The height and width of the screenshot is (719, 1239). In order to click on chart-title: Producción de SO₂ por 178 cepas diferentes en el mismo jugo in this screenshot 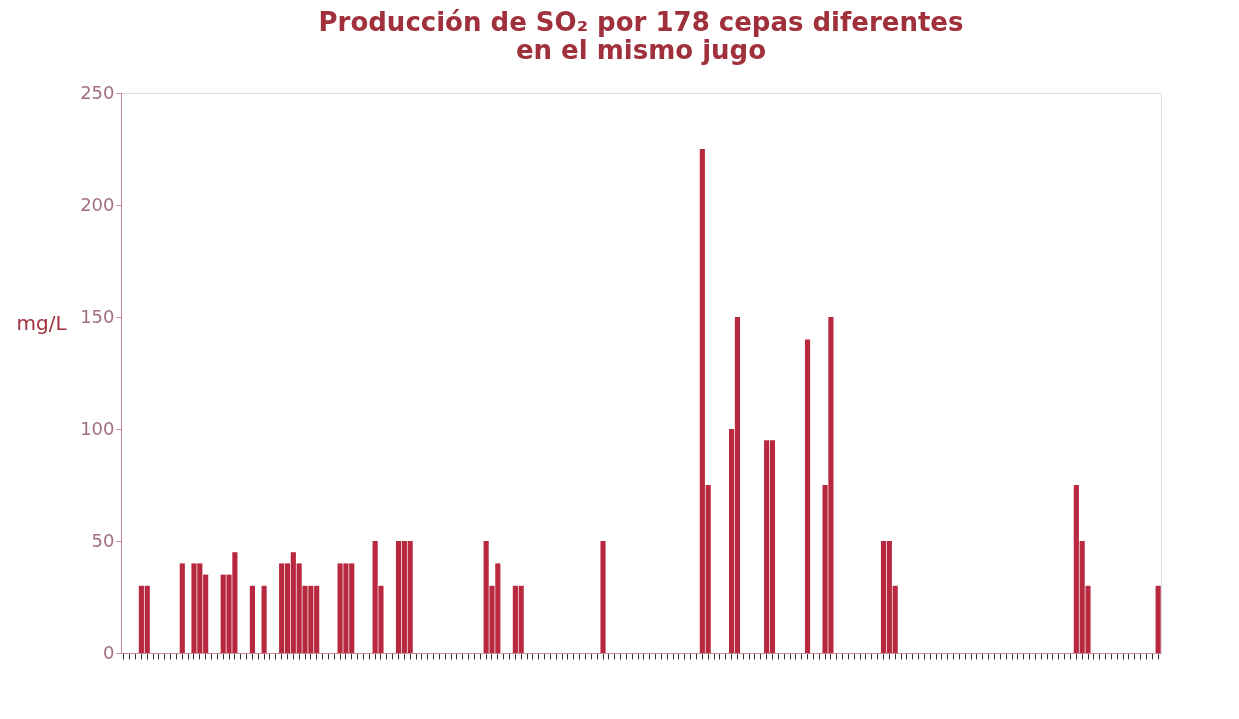, I will do `click(641, 36)`.